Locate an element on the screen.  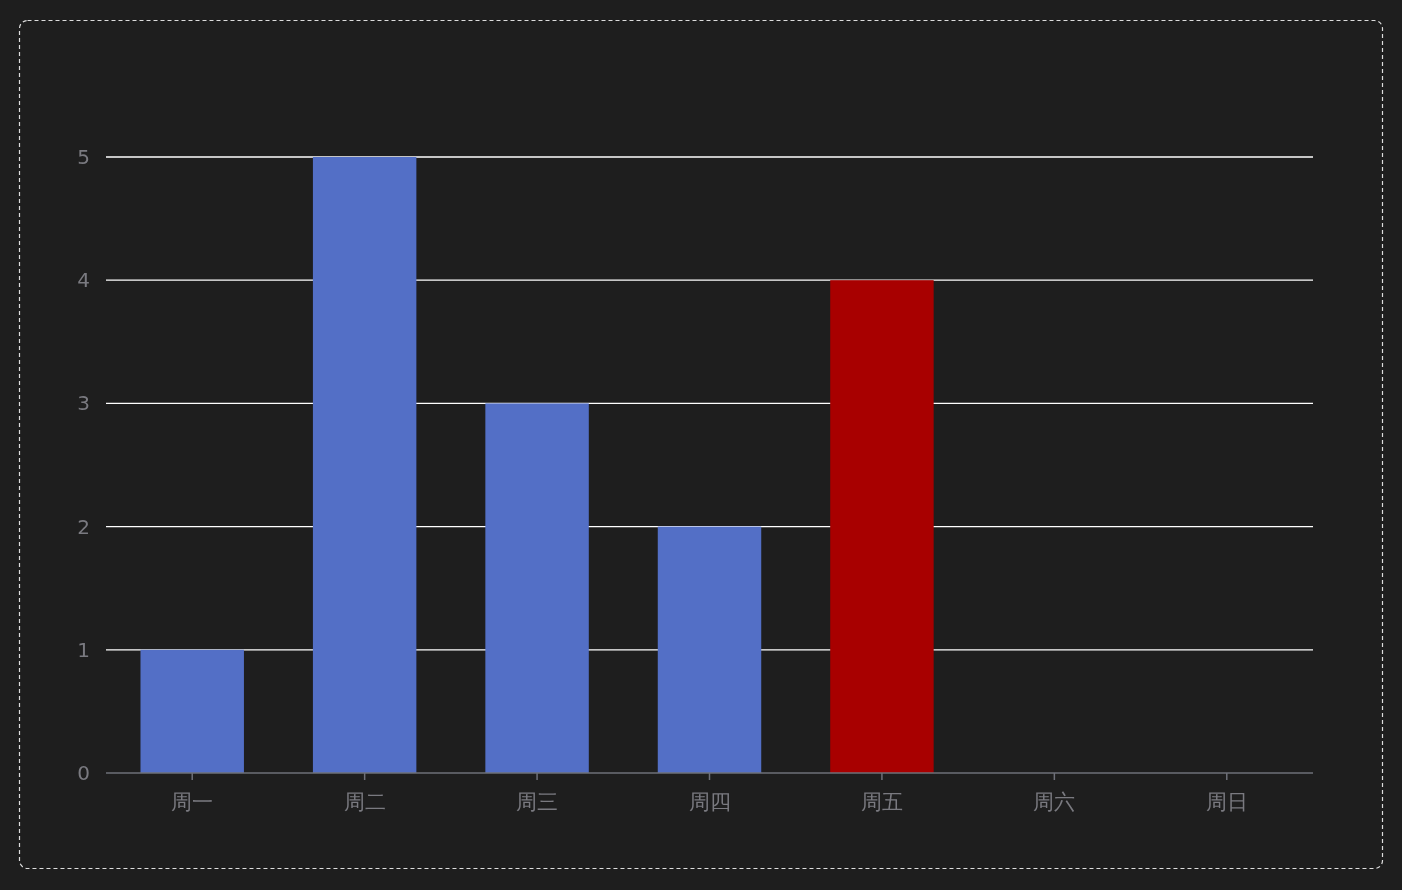
x-tick-label: 周四 is located at coordinates (709, 802).